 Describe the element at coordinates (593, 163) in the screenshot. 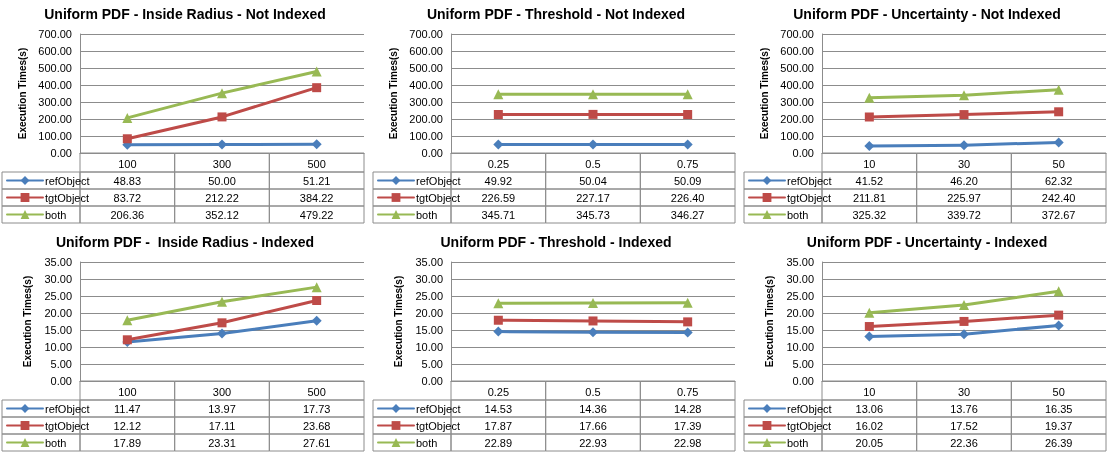

I see `x-tick-label: 0.5` at that location.